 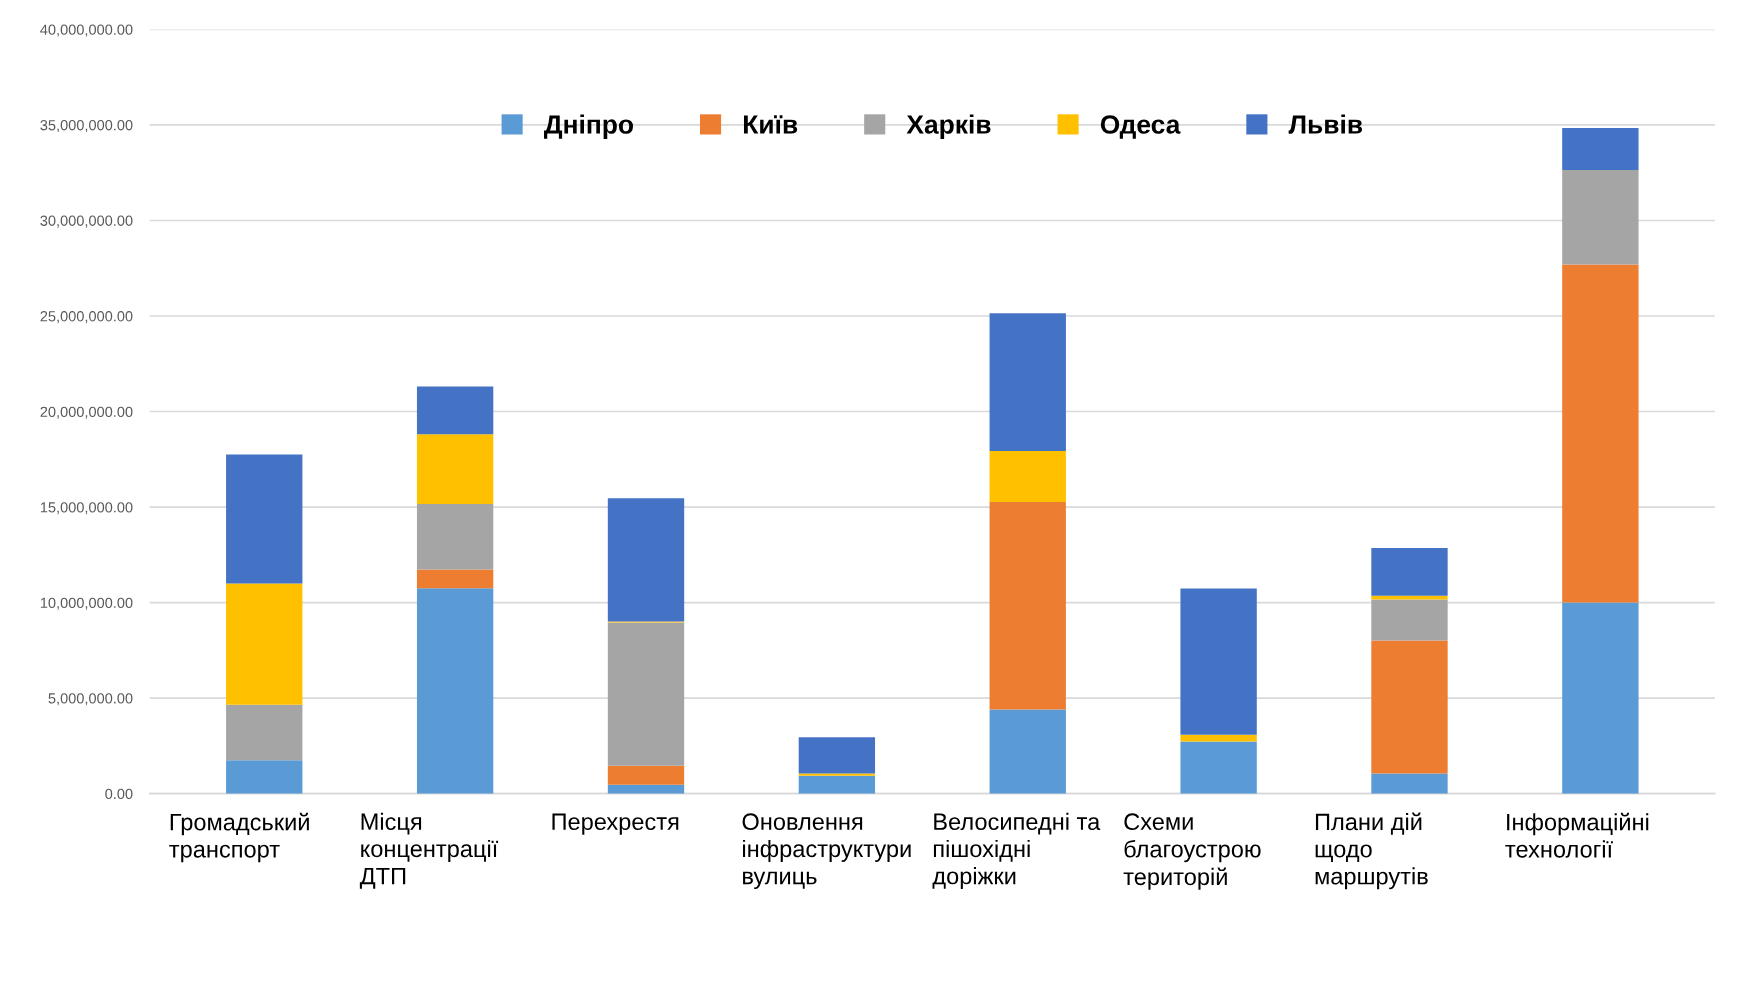 I want to click on legend-label: Одеса, so click(x=1140, y=127).